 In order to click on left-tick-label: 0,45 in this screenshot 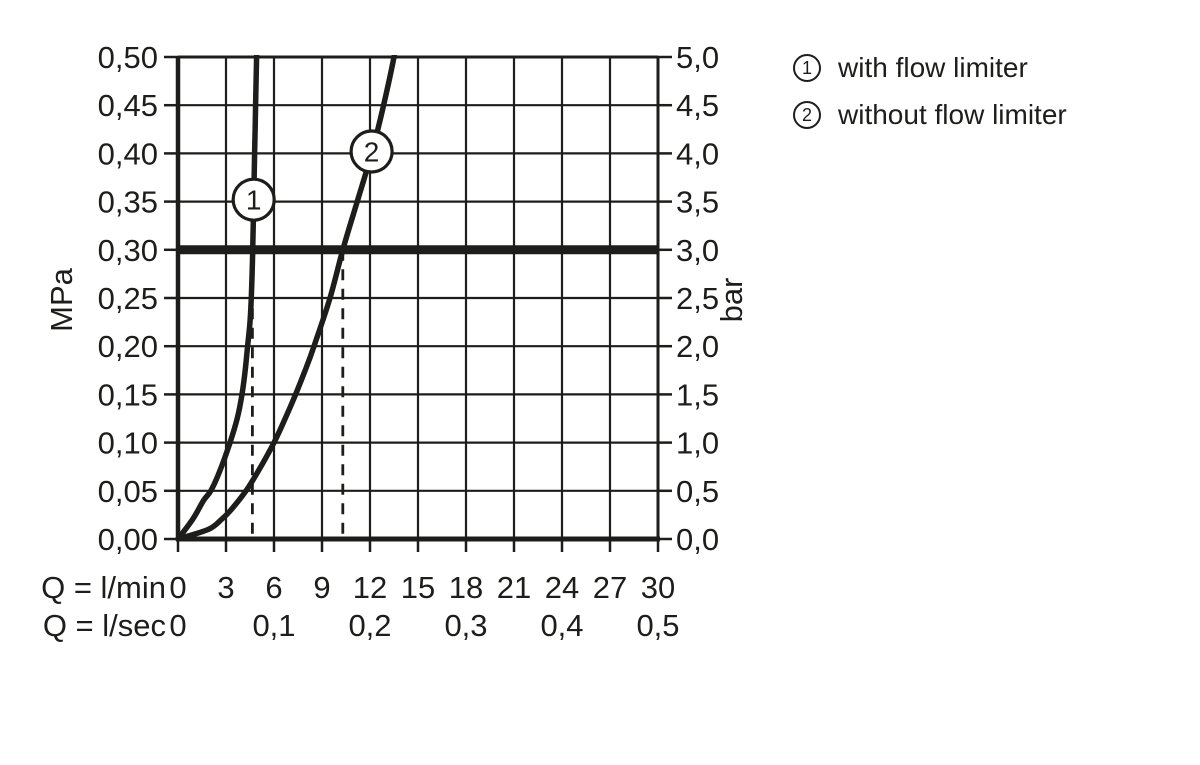, I will do `click(128, 105)`.